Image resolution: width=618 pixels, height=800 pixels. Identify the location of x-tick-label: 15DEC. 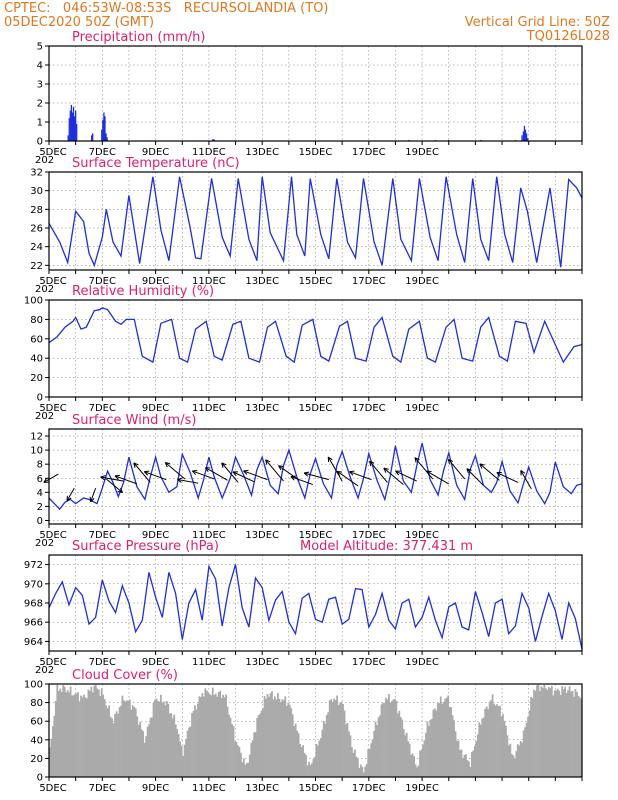
(316, 408).